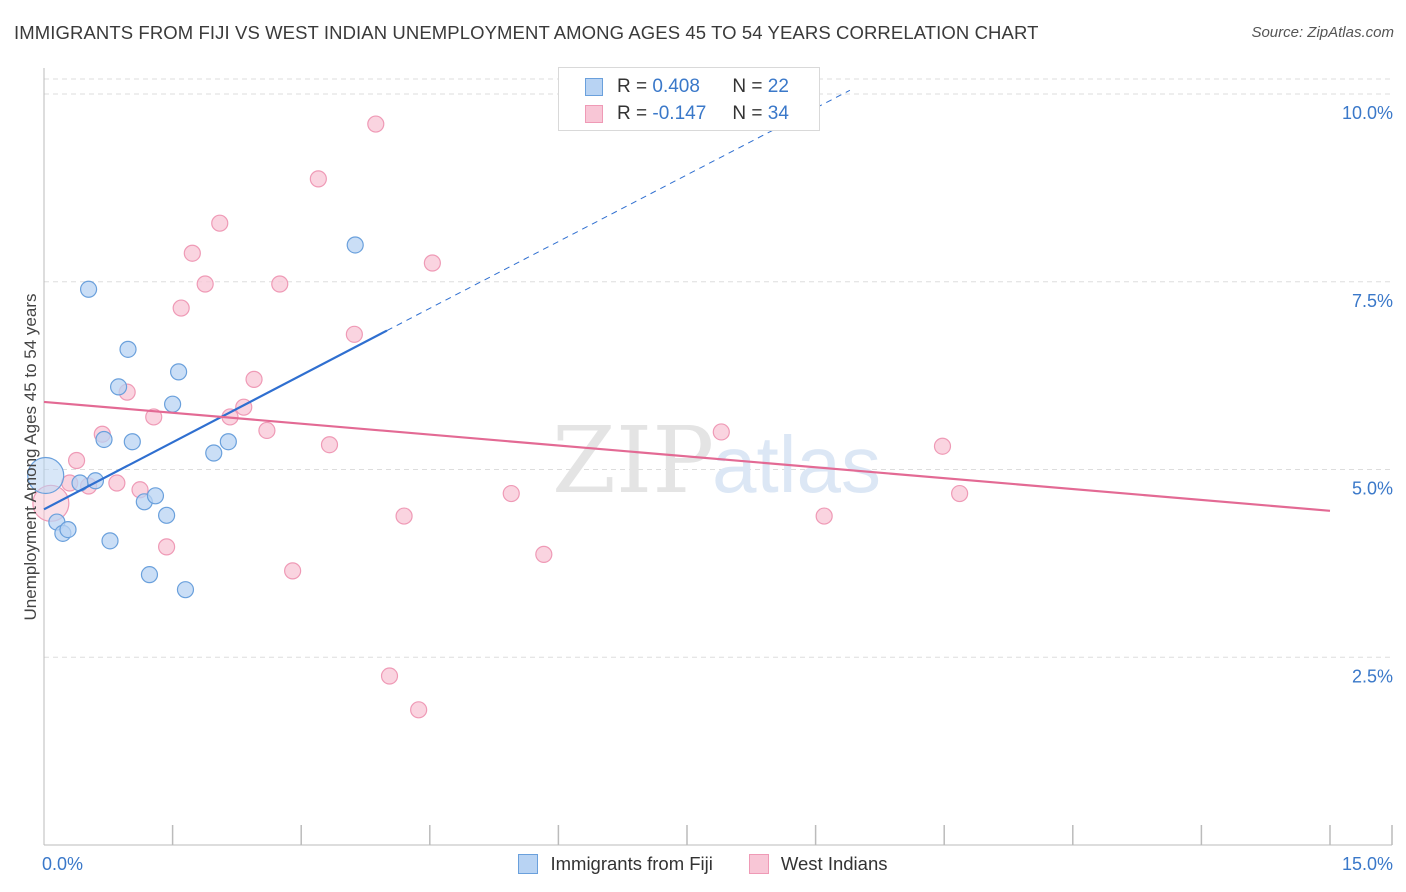 The width and height of the screenshot is (1406, 892). What do you see at coordinates (796, 464) in the screenshot?
I see `watermark-atlas: atlas` at bounding box center [796, 464].